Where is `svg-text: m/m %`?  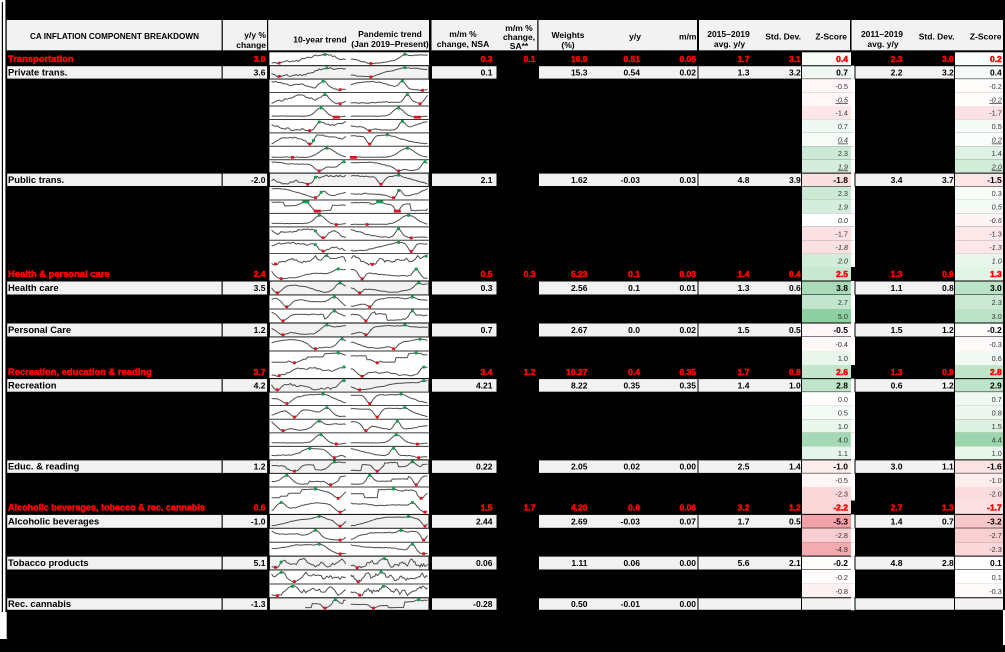 svg-text: m/m % is located at coordinates (519, 28).